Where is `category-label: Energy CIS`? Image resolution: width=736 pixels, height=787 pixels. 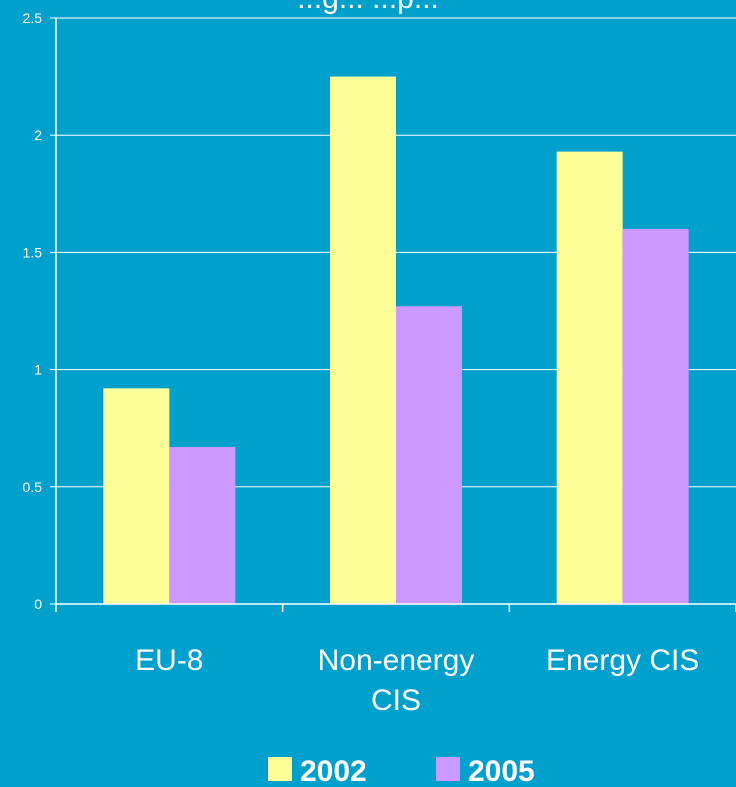 category-label: Energy CIS is located at coordinates (622, 660).